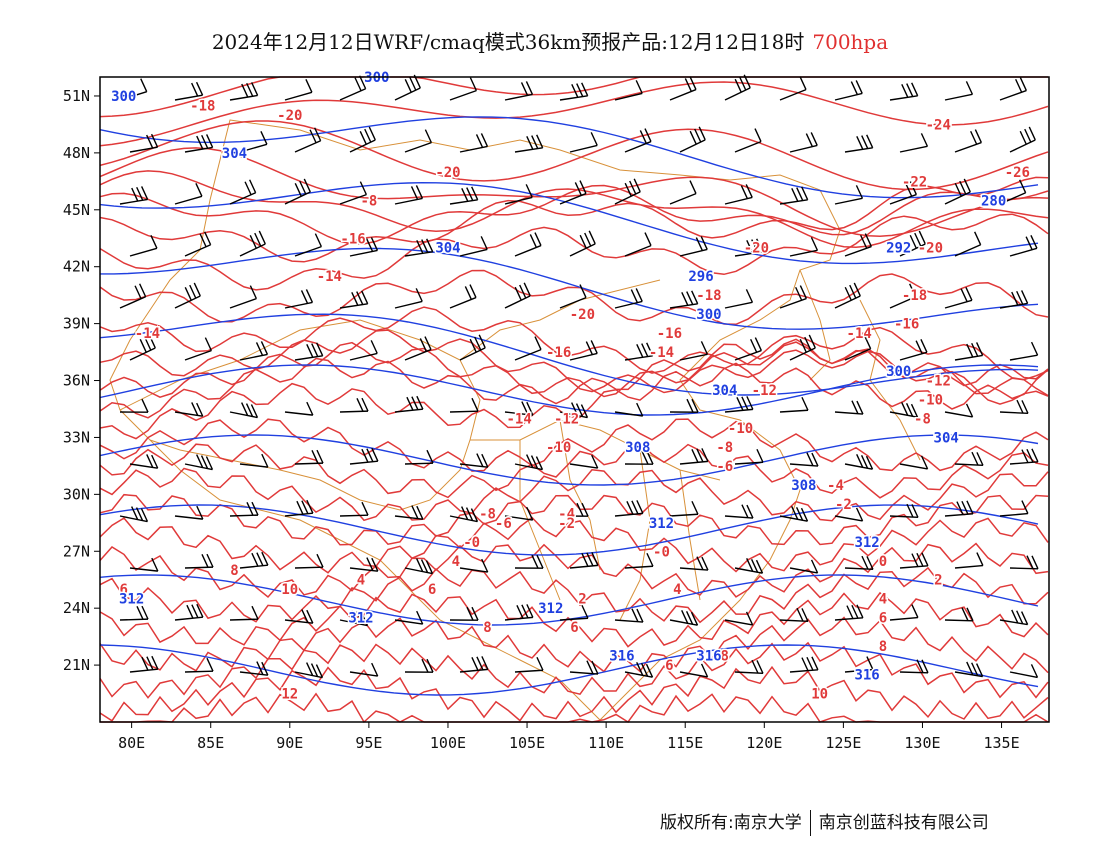  Describe the element at coordinates (360, 619) in the screenshot. I see `height-label: 312` at that location.